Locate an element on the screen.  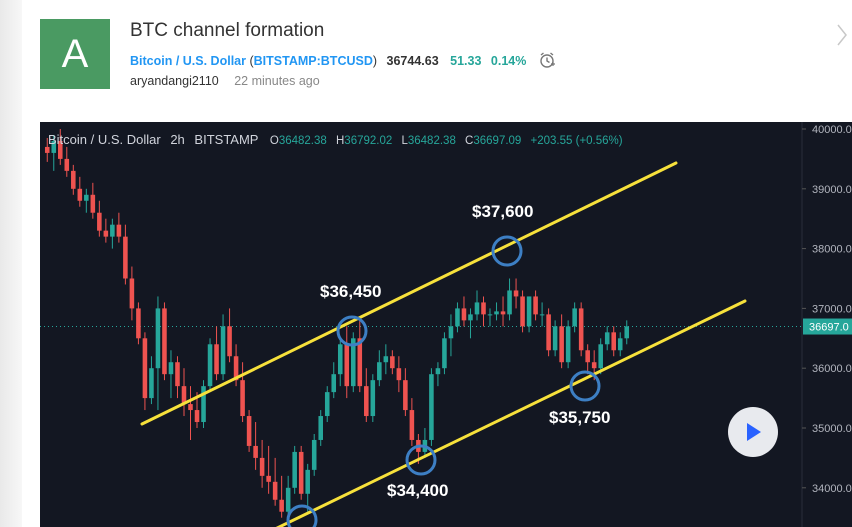
published-time: 22 minutes ago is located at coordinates (277, 81).